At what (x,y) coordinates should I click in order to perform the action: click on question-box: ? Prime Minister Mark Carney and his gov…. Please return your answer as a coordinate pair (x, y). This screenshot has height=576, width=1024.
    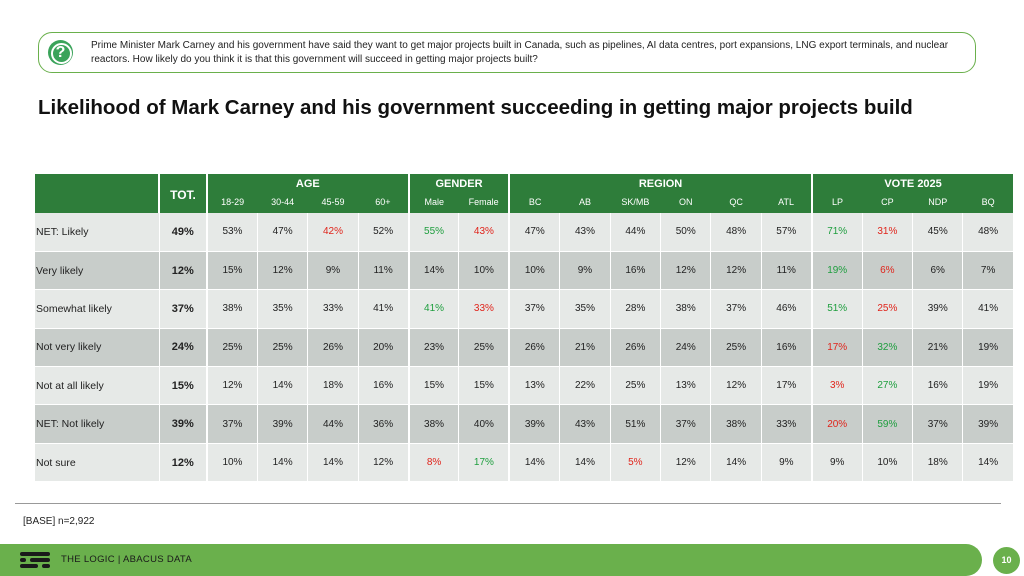
    Looking at the image, I should click on (507, 52).